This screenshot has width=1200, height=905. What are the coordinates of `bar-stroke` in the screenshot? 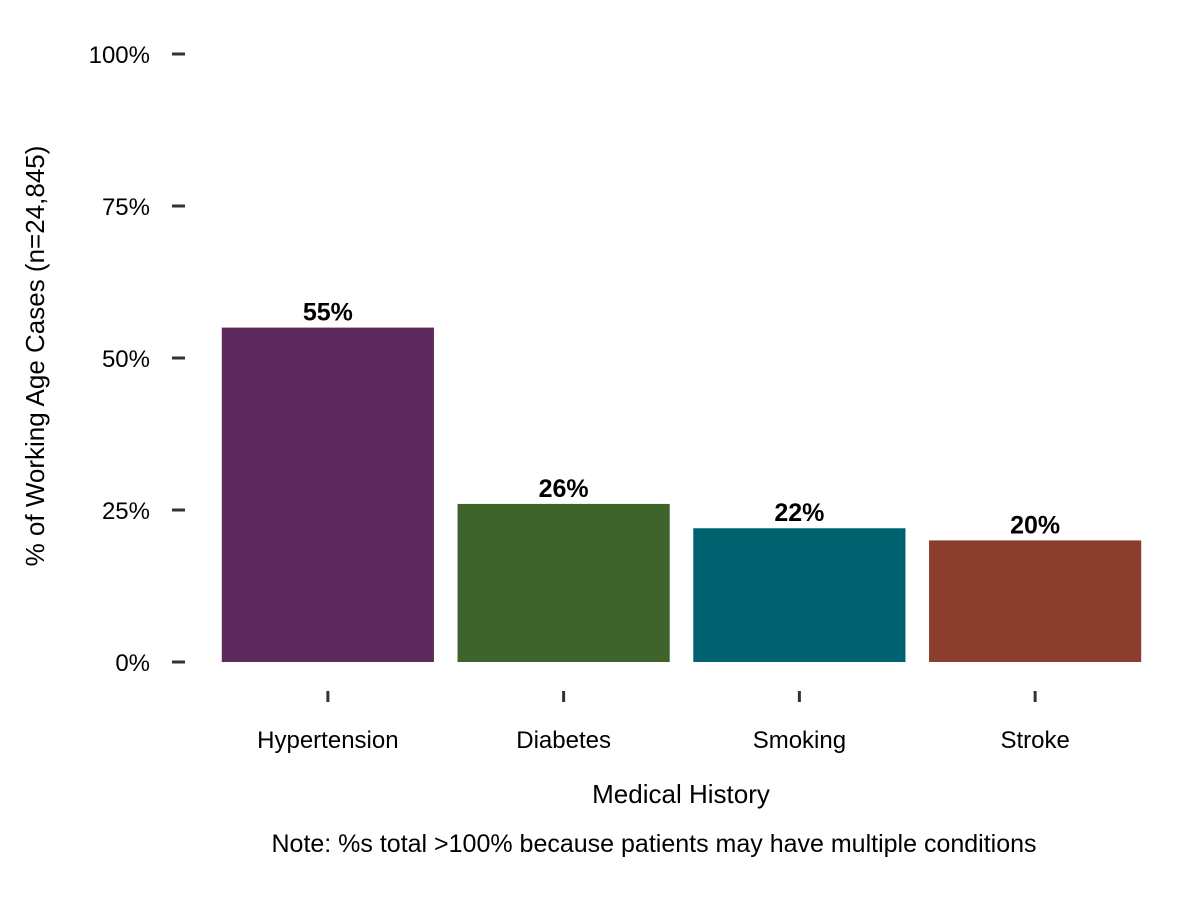 It's located at (1035, 601).